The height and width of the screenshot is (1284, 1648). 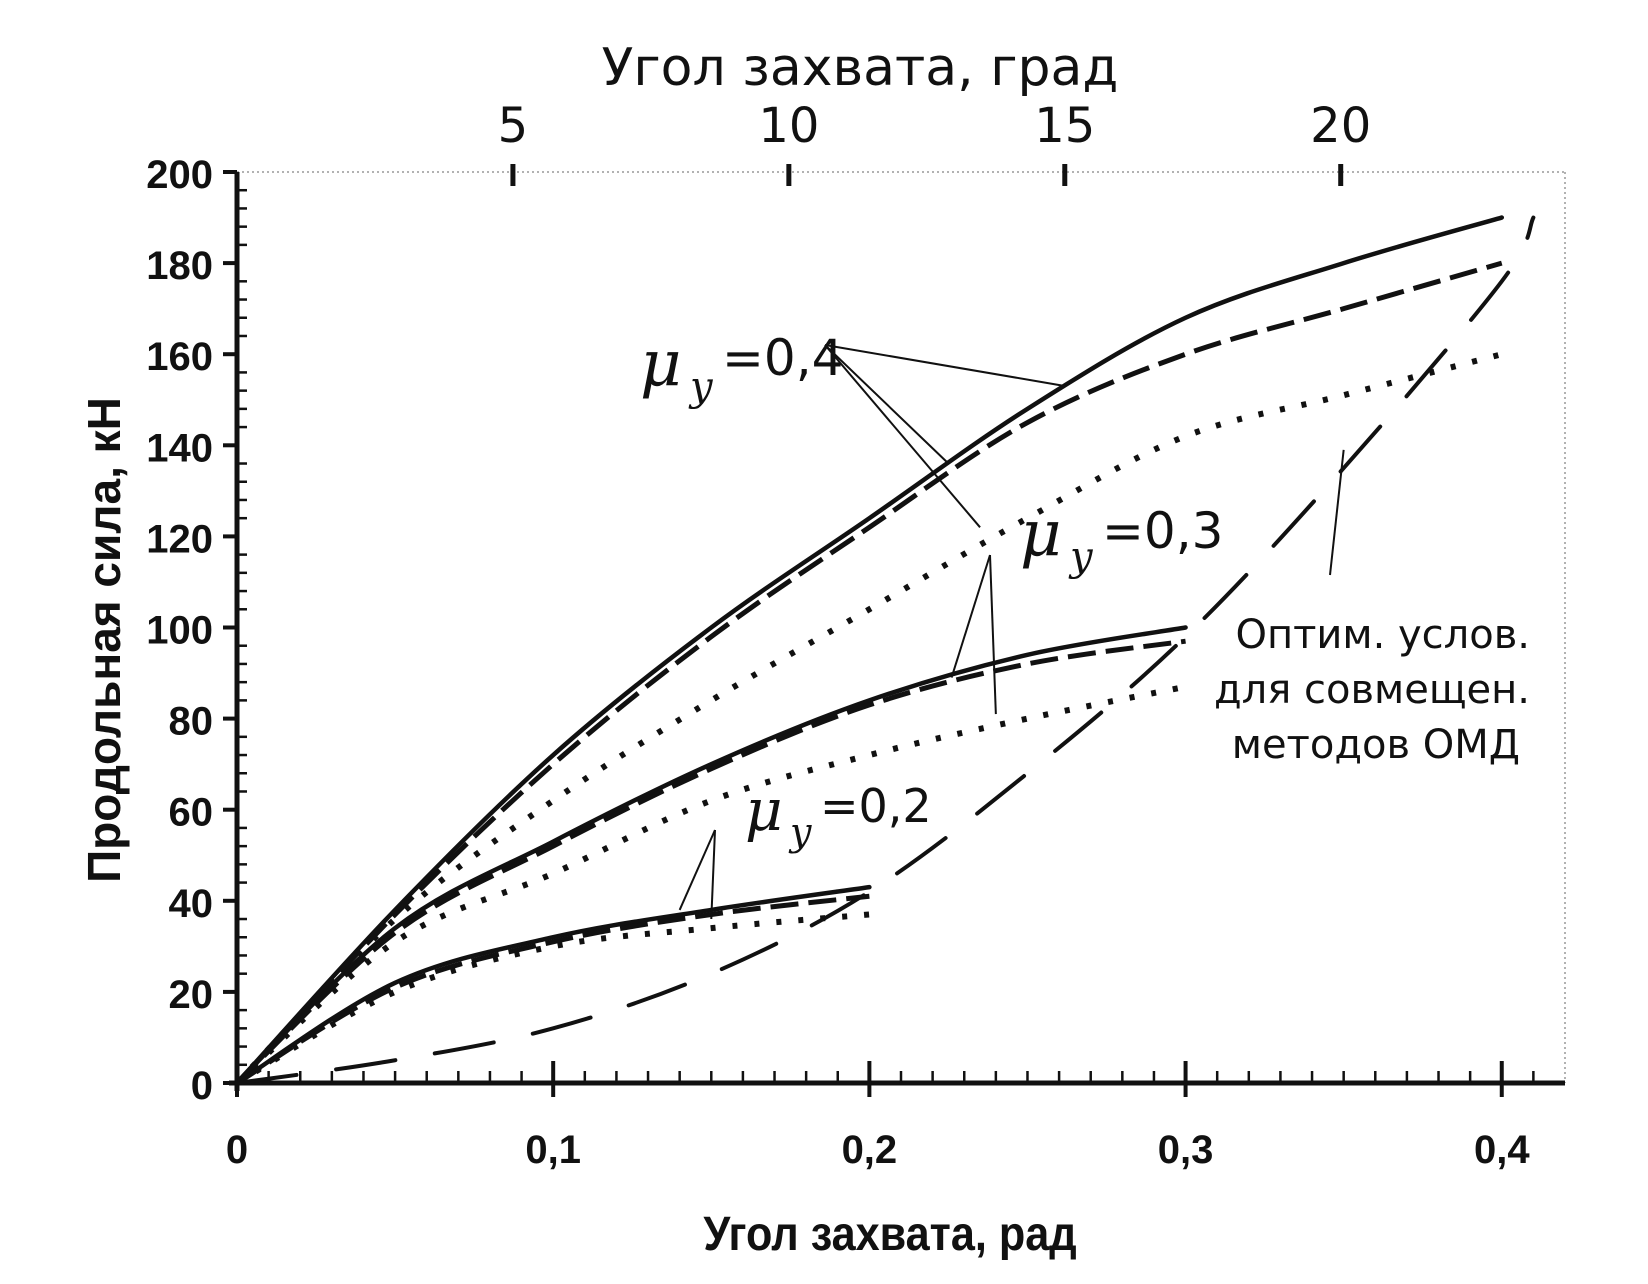 I want to click on y-tick-label: 120, so click(x=179, y=539).